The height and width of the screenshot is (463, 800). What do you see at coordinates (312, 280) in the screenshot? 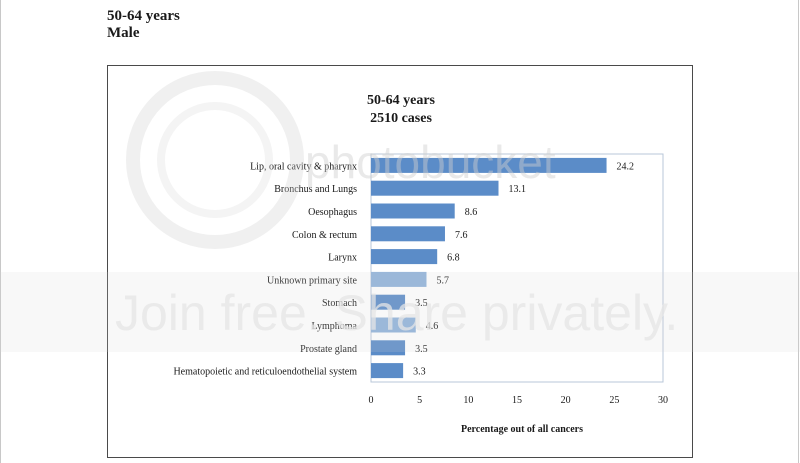
I see `category-label-6: Unknown primary site` at bounding box center [312, 280].